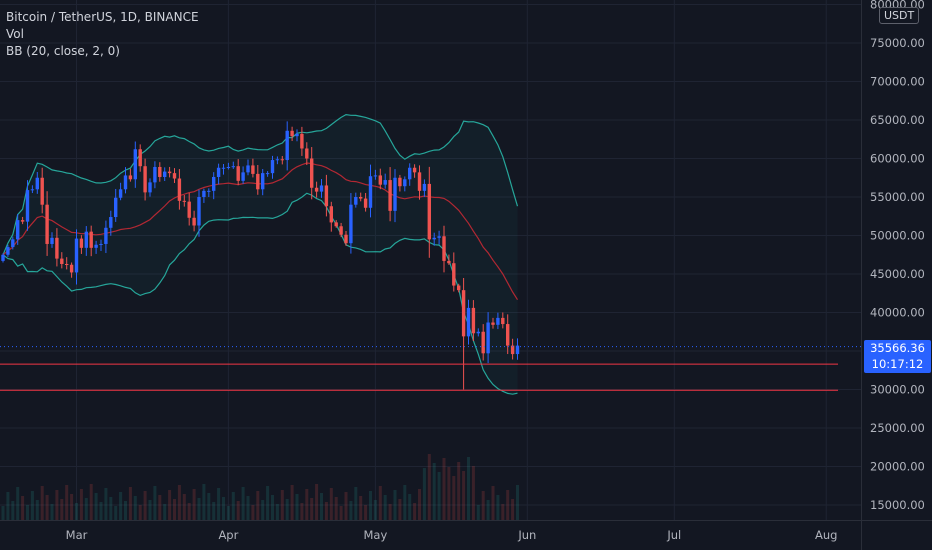 This screenshot has width=932, height=550. I want to click on y-axis-tick-label: 65000.00, so click(897, 120).